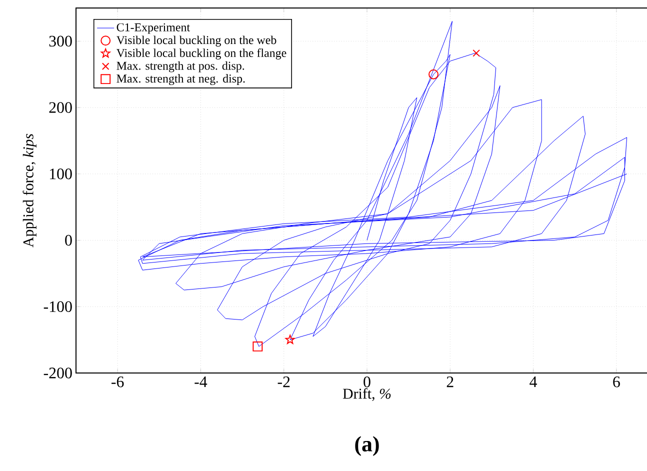 The height and width of the screenshot is (471, 647). Describe the element at coordinates (534, 382) in the screenshot. I see `x-tick-label: 4` at that location.